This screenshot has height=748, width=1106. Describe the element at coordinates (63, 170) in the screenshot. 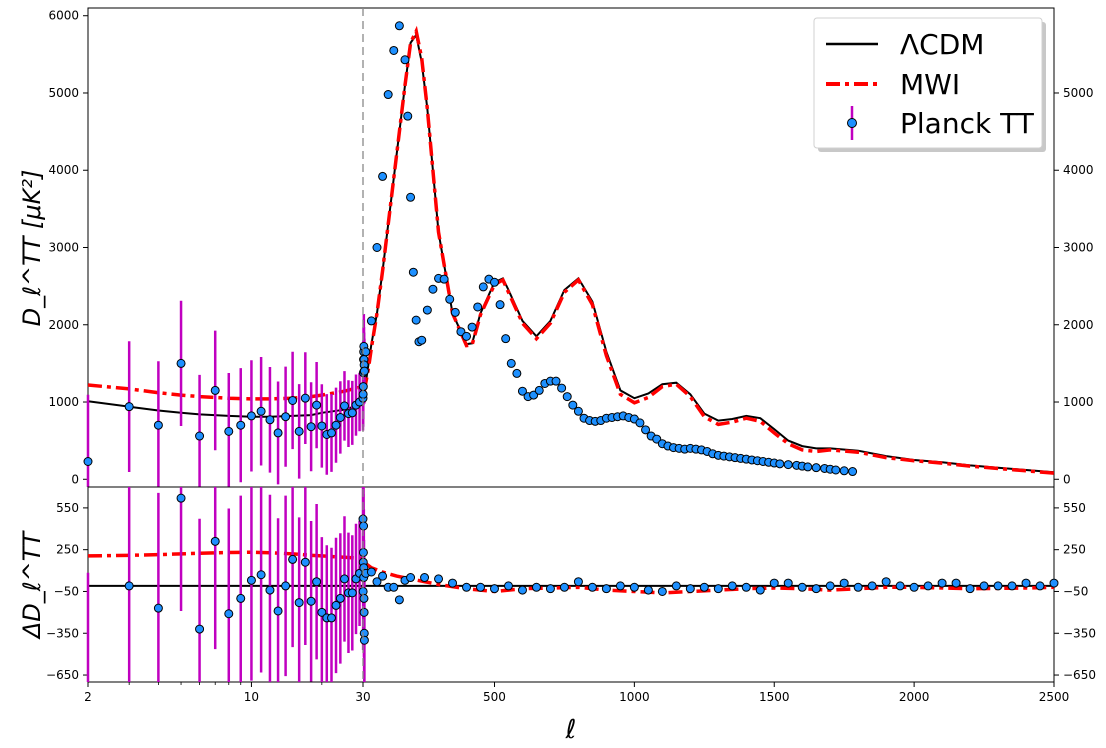

I see `y-tick-label-left: 4000` at that location.